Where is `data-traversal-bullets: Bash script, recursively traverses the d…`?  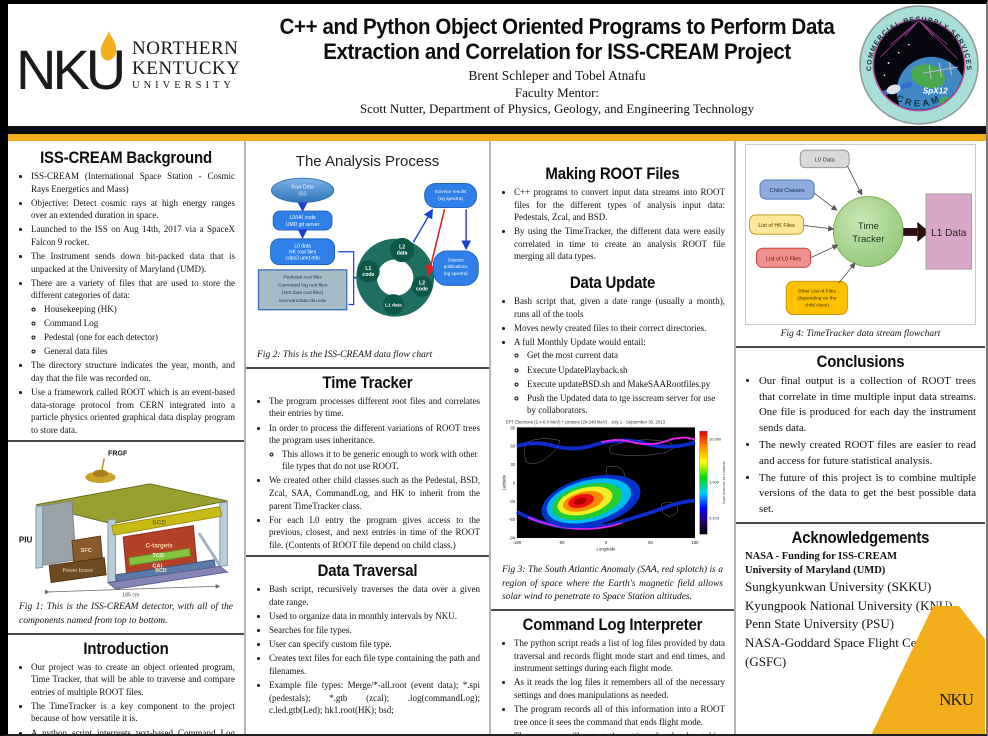 data-traversal-bullets: Bash script, recursively traverses the d… is located at coordinates (367, 649).